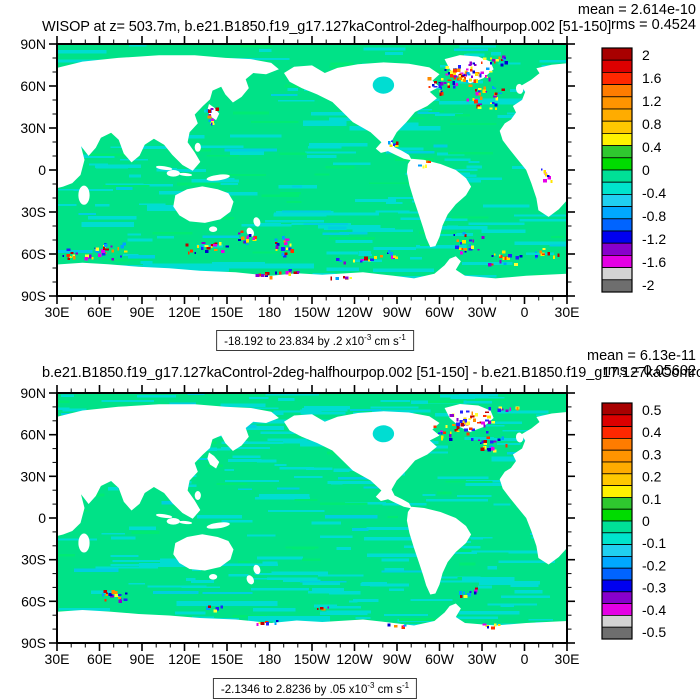 This screenshot has height=700, width=700. I want to click on panel-bottom-rms-value: rms = 0.05602, so click(649, 371).